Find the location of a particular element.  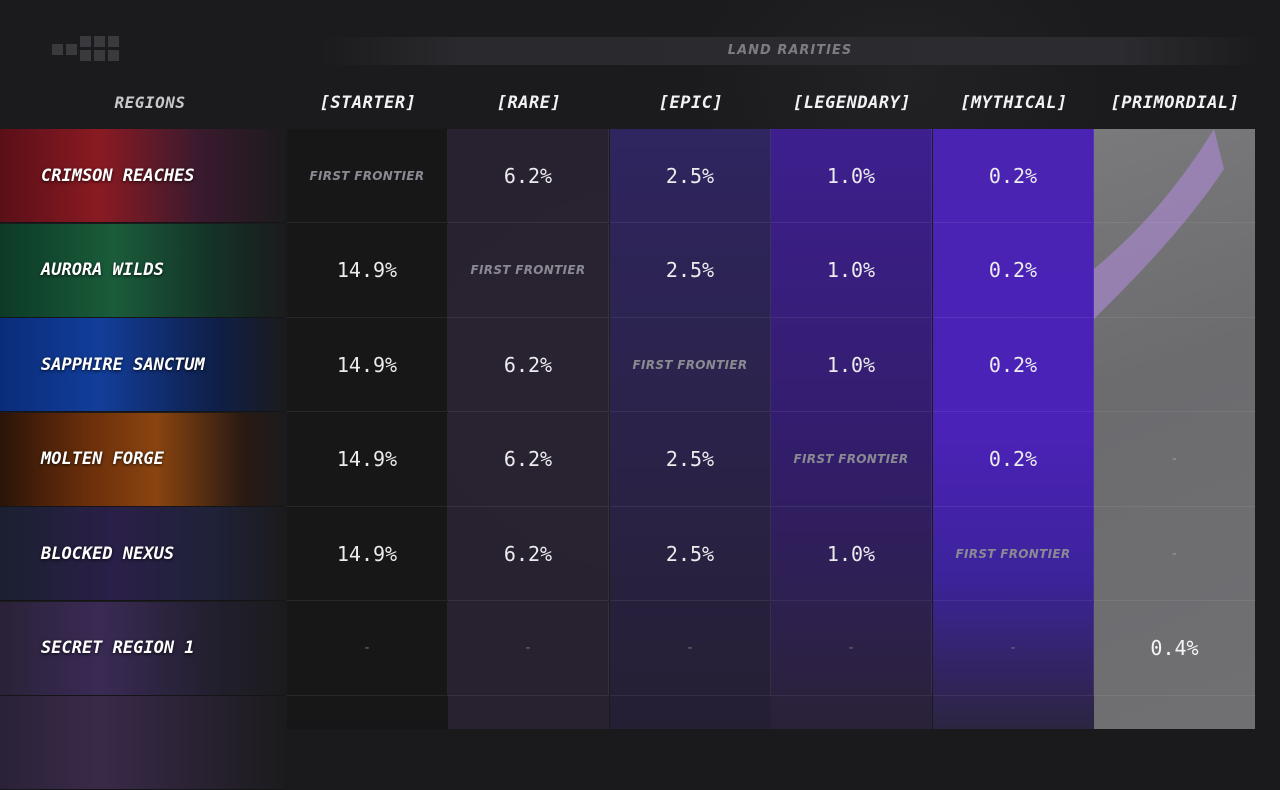

land-rarities-bar: LAND RARITIES is located at coordinates (790, 51).